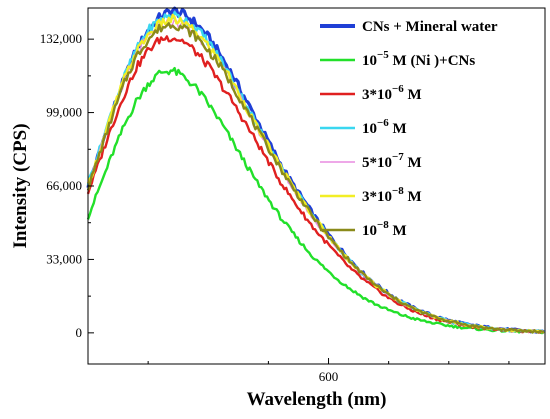 This screenshot has height=419, width=550. I want to click on x-axis-title: Wavelength (nm), so click(317, 399).